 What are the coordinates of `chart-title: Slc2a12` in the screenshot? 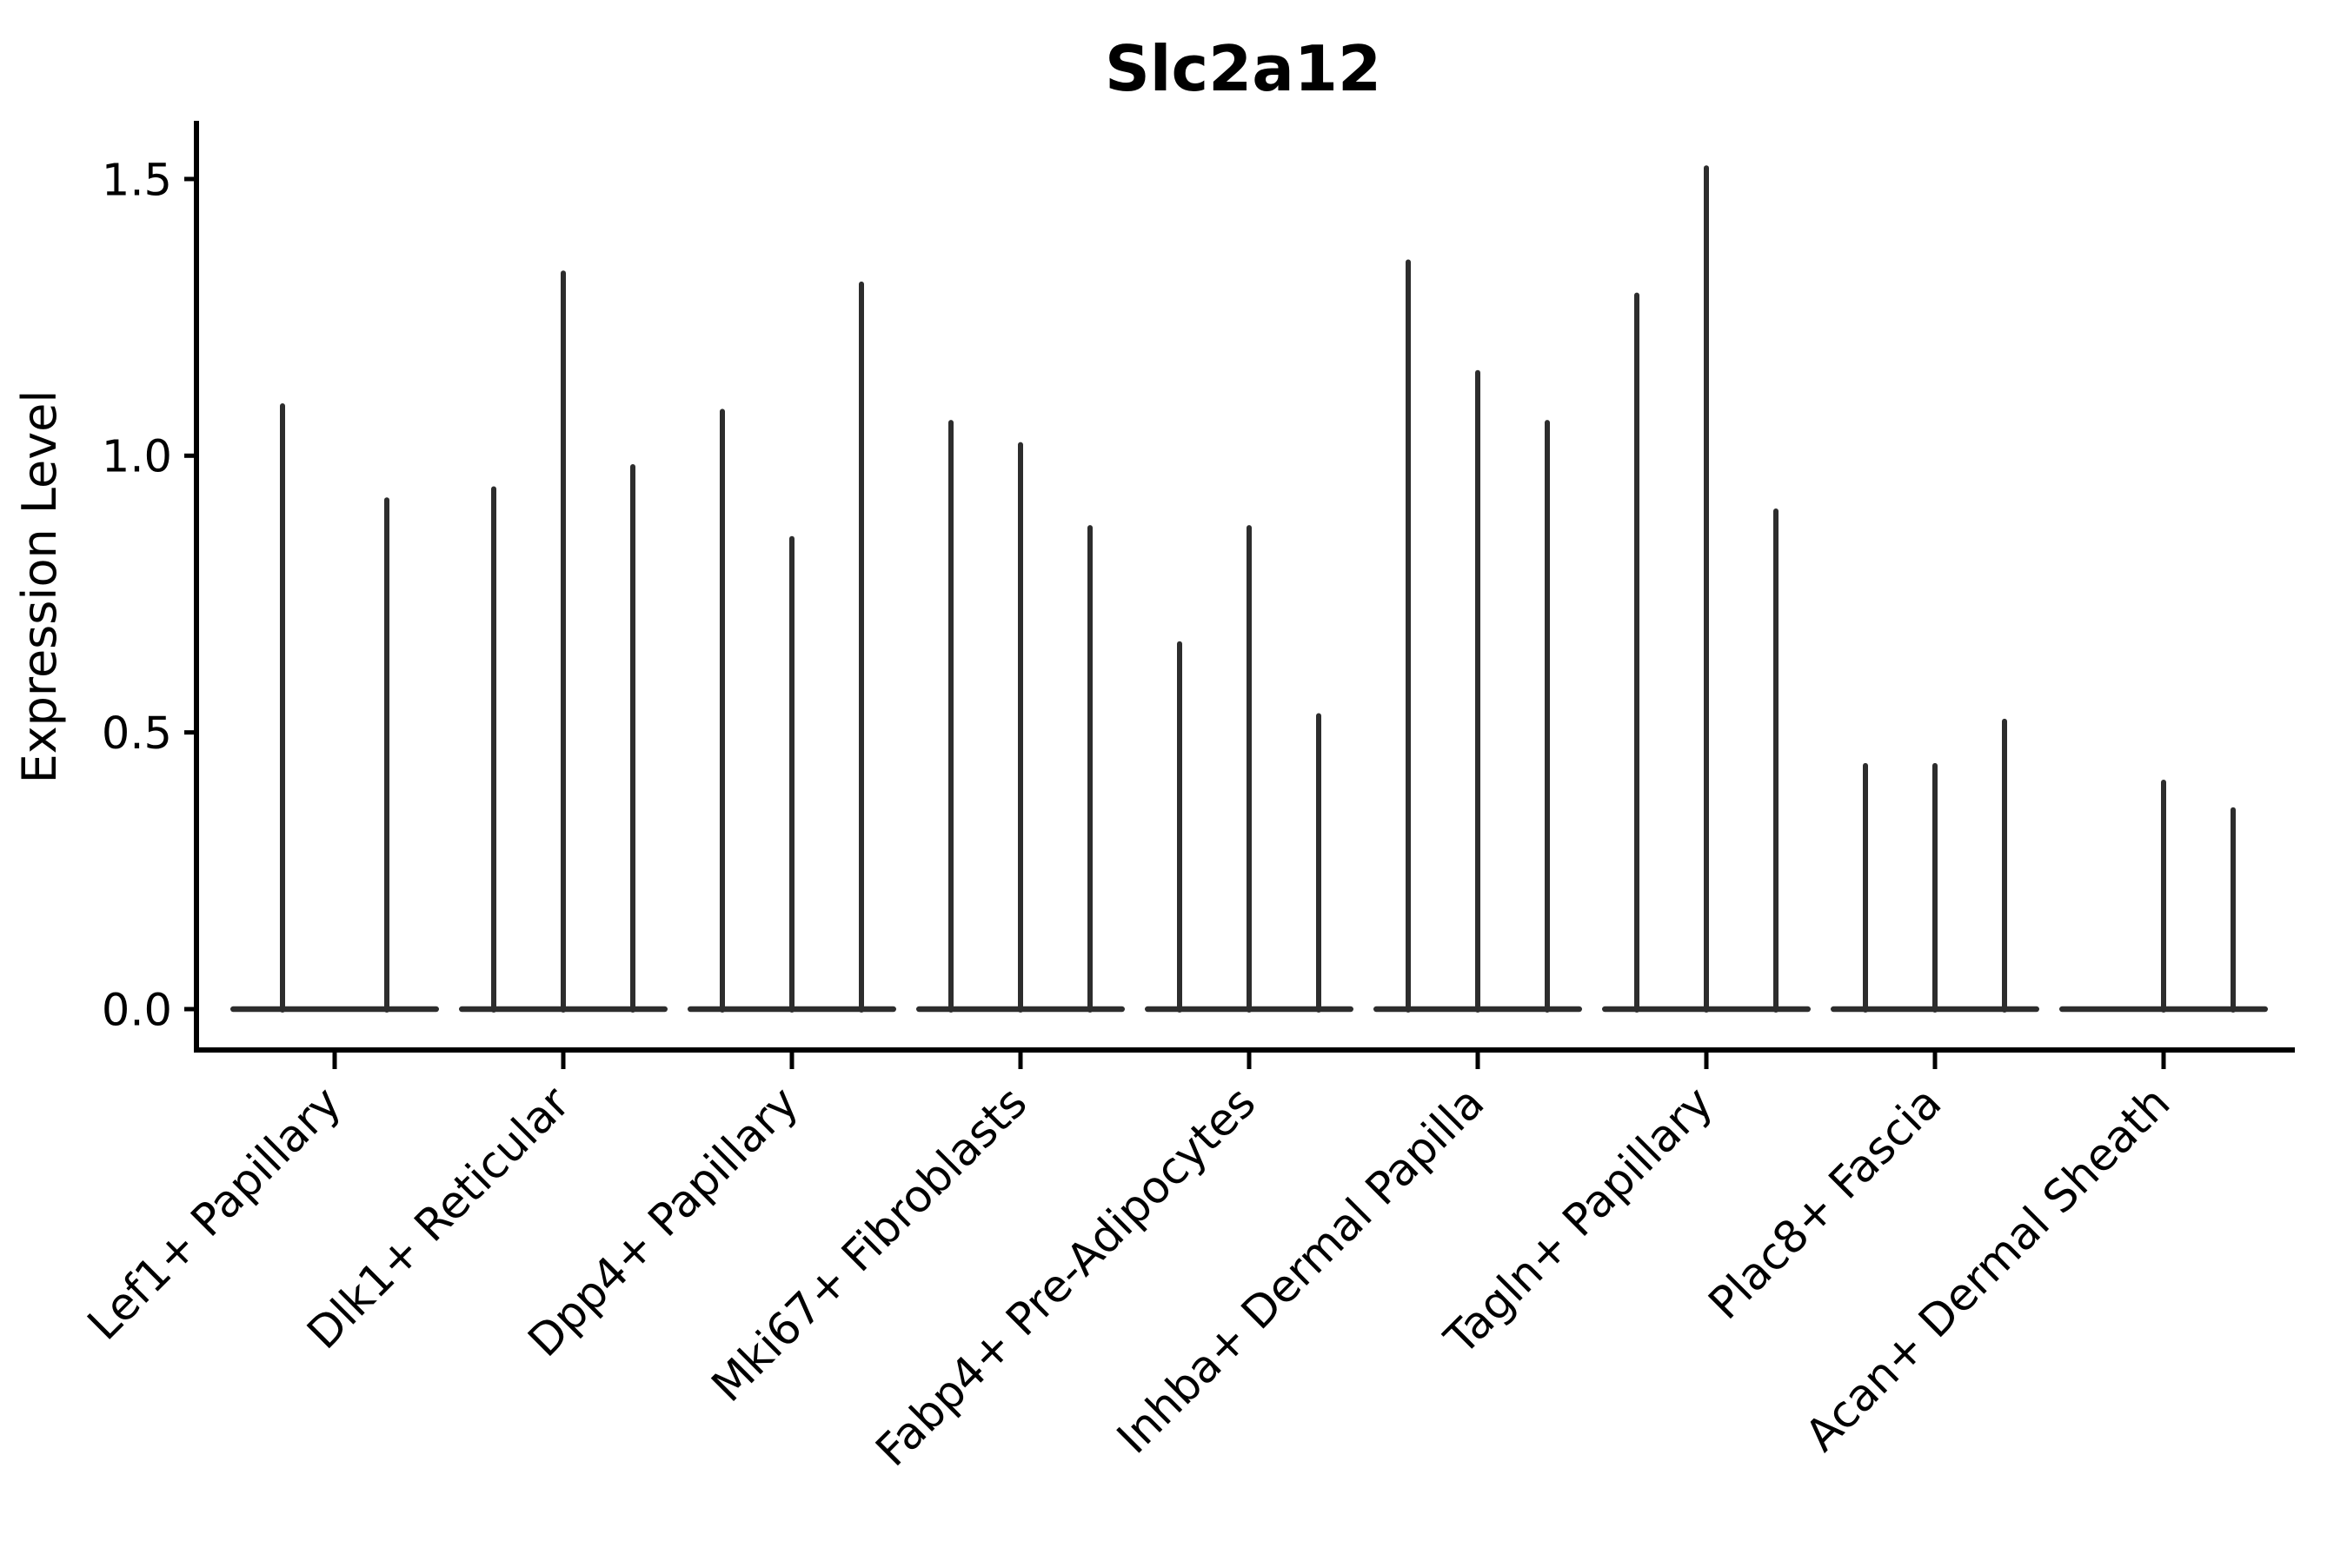 It's located at (1243, 68).